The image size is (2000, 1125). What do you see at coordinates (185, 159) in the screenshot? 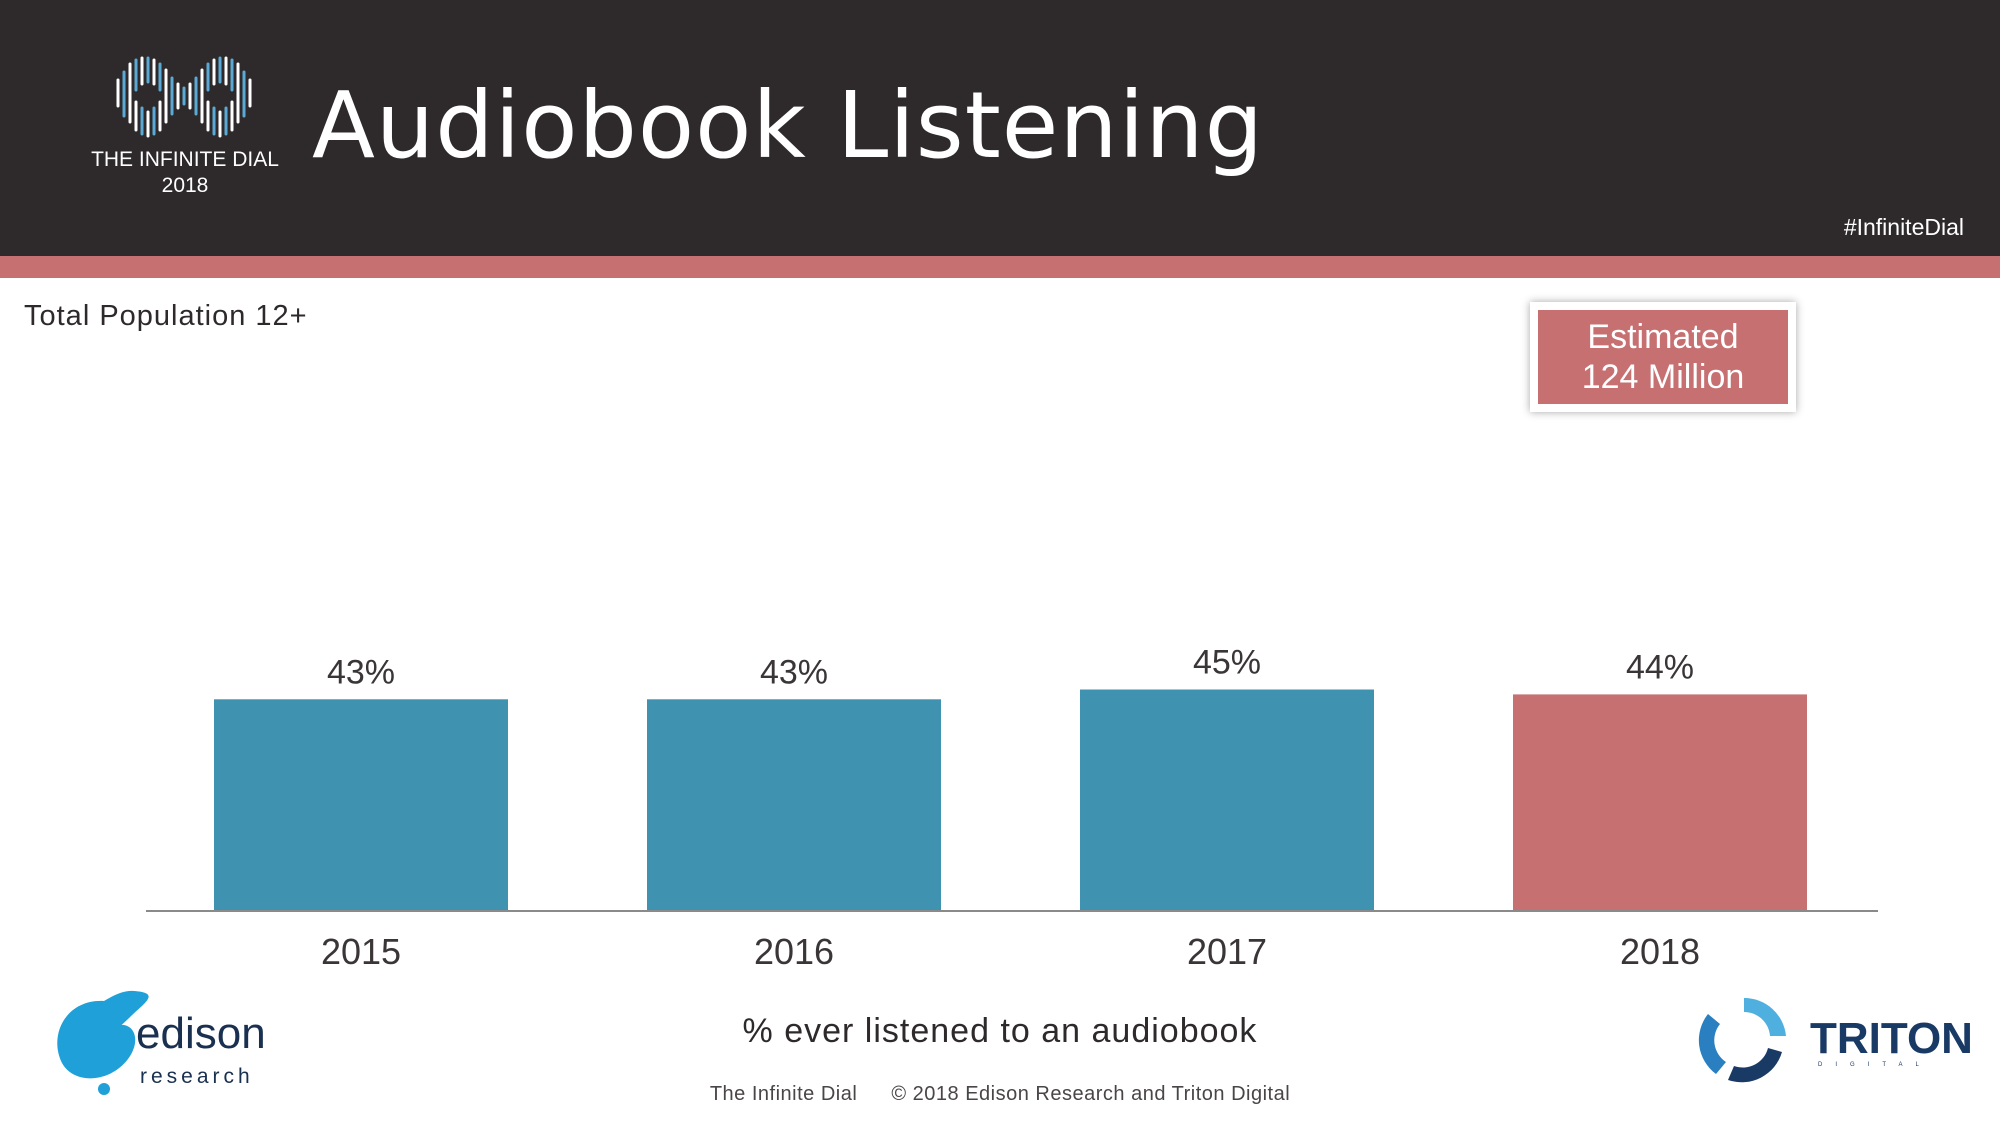
I see `logo-title-text: THE INFINITE DIAL` at bounding box center [185, 159].